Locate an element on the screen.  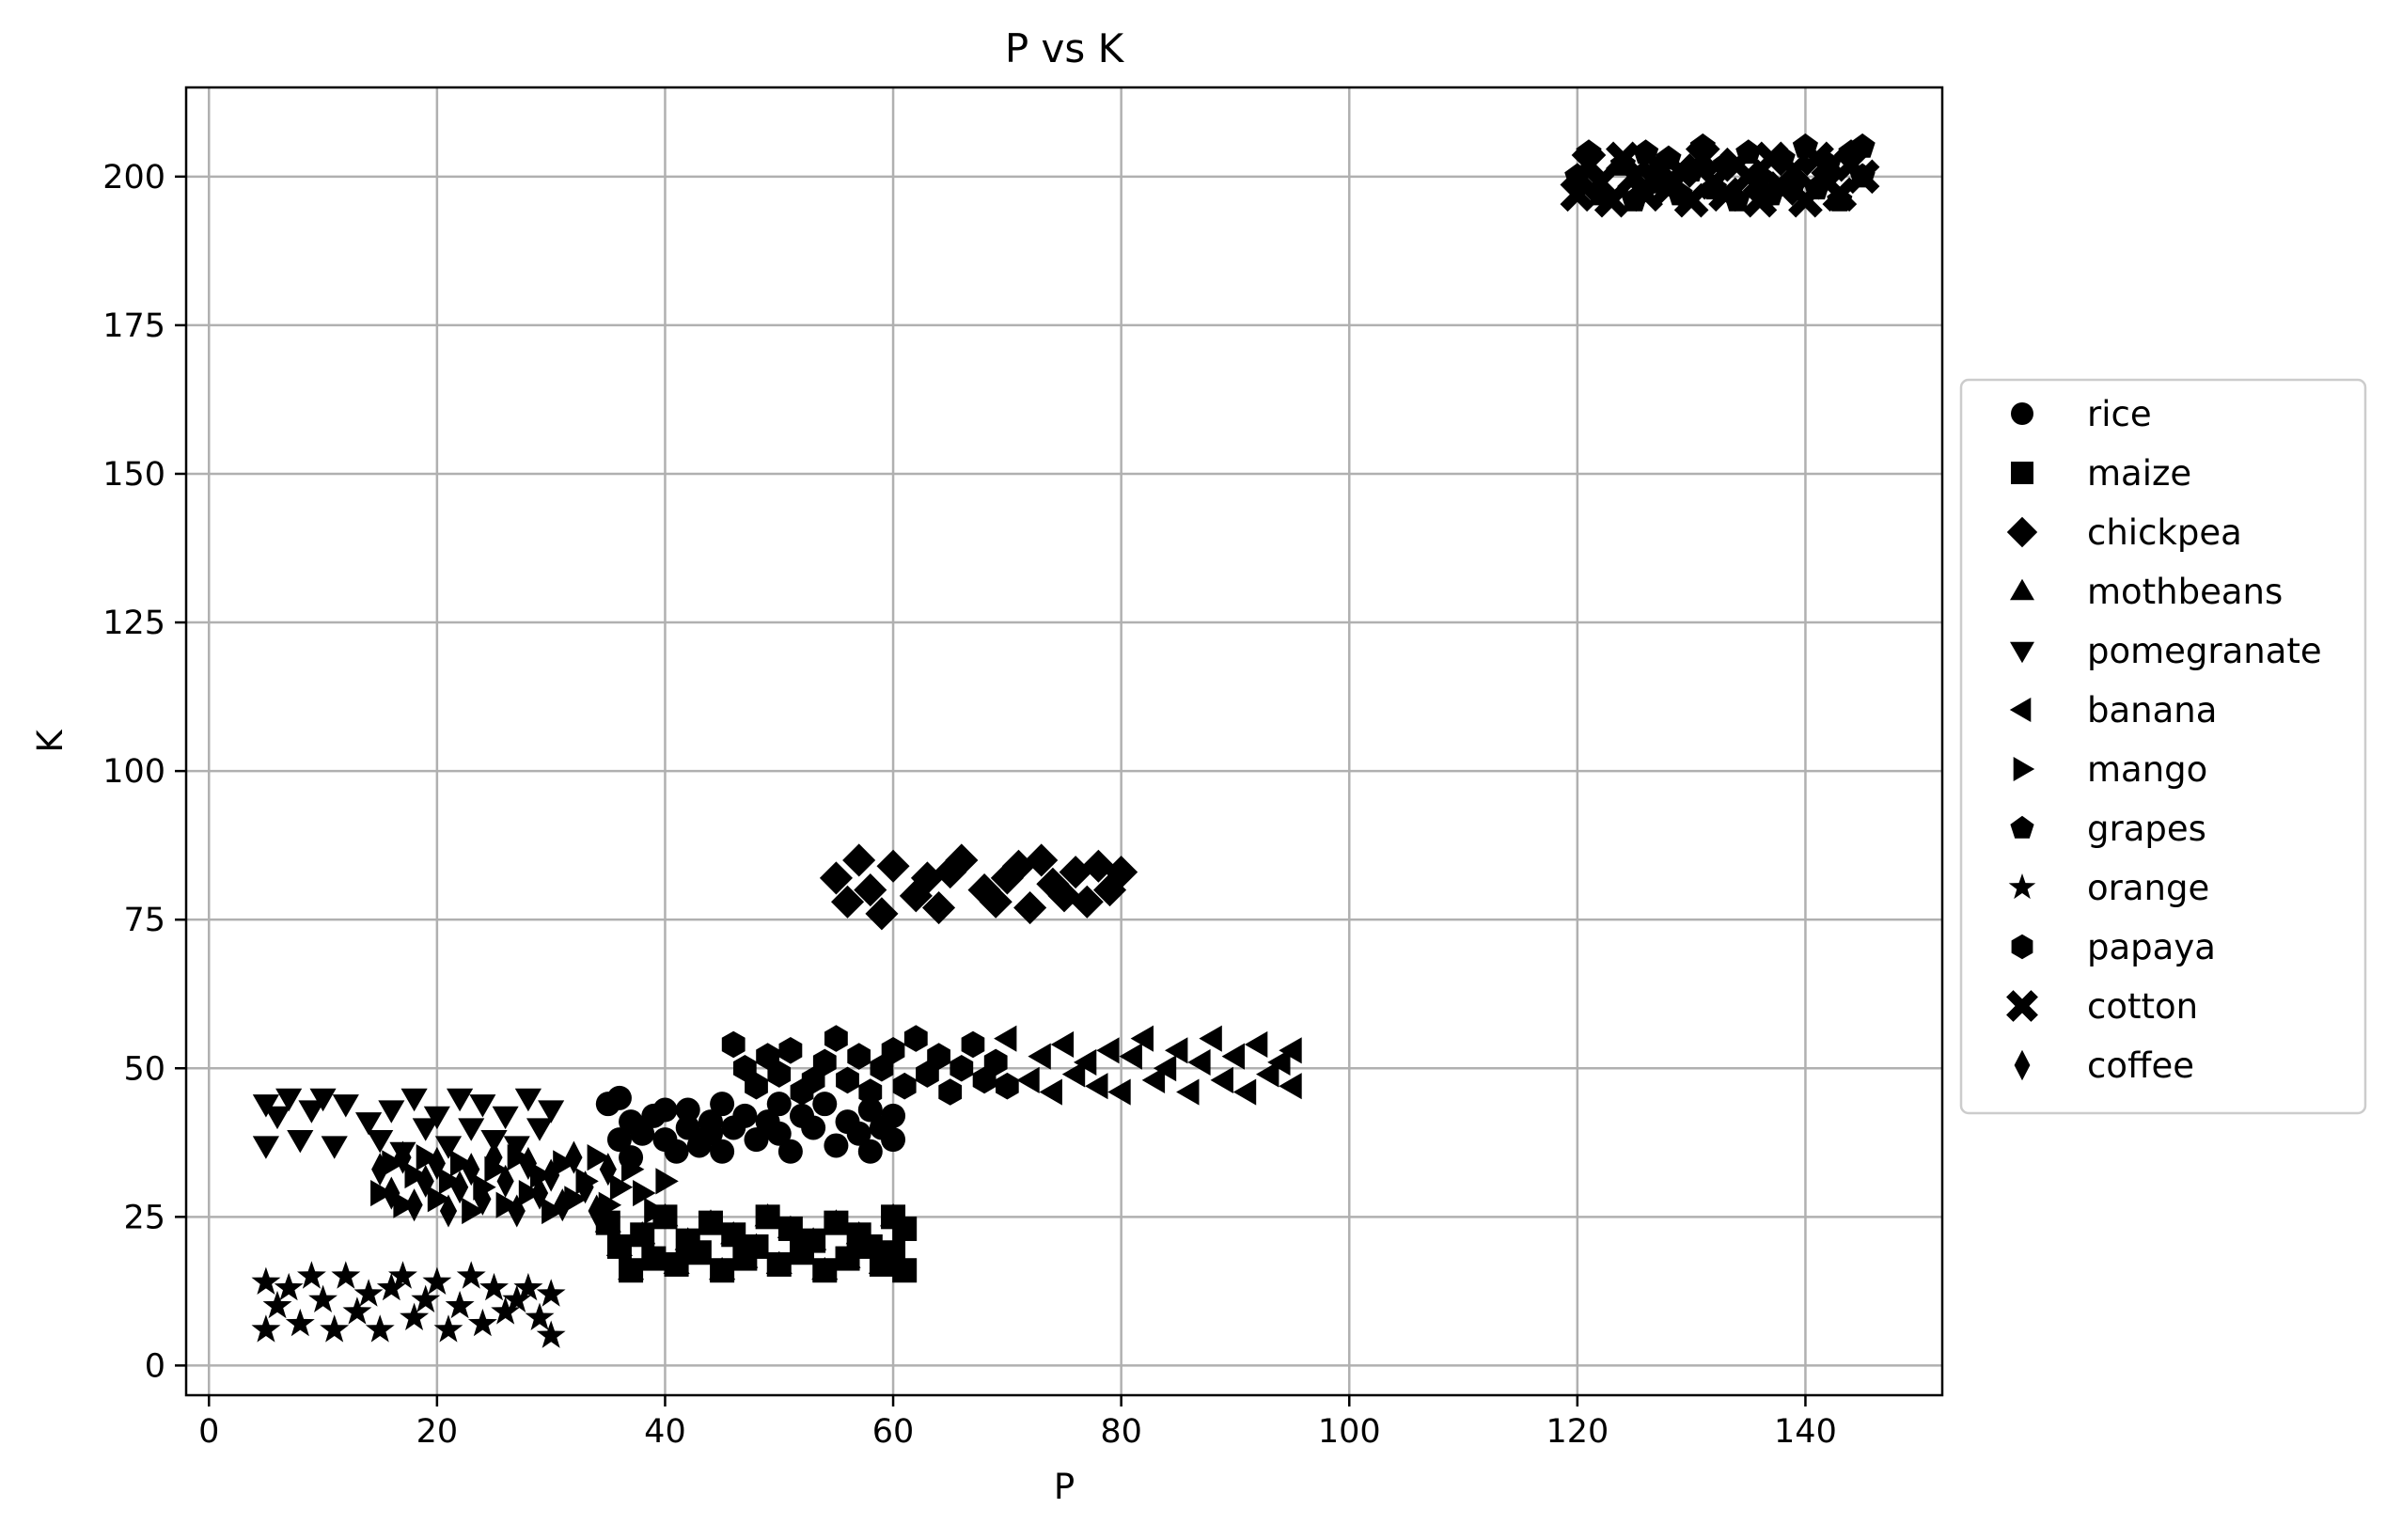
legend-marker-chickpea is located at coordinates (2022, 532).